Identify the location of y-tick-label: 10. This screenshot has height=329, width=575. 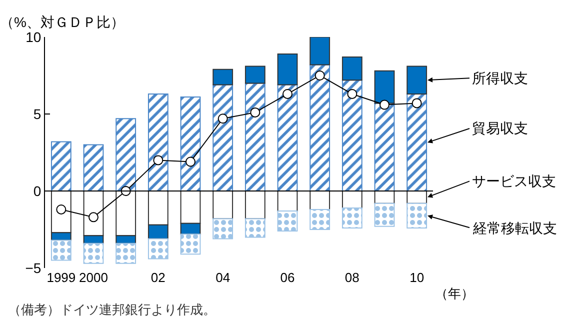
(34, 36).